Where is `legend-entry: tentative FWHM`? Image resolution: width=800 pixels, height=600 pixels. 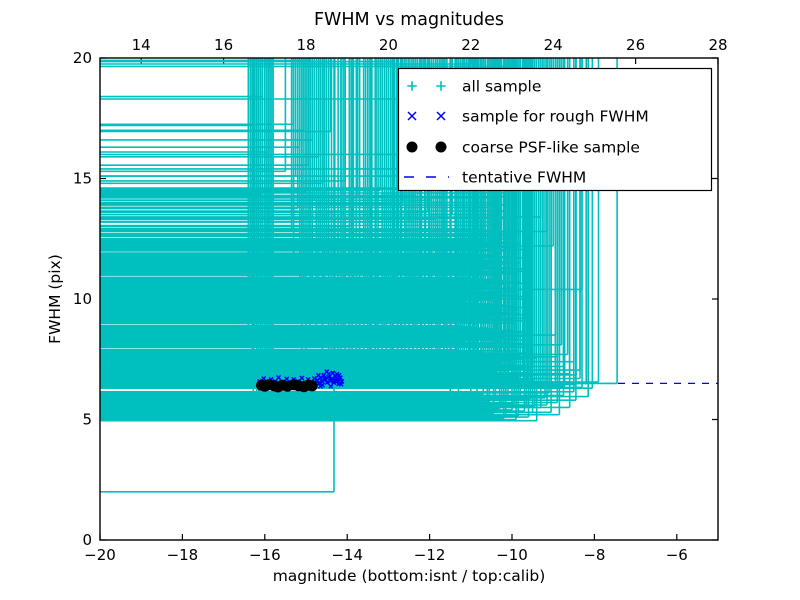 legend-entry: tentative FWHM is located at coordinates (495, 178).